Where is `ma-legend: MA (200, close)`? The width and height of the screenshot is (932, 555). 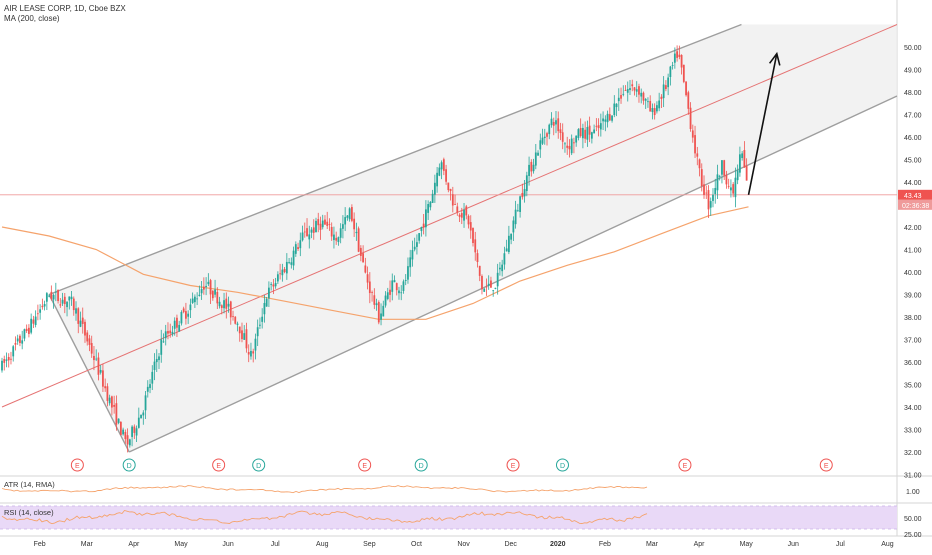
ma-legend: MA (200, close) is located at coordinates (32, 18).